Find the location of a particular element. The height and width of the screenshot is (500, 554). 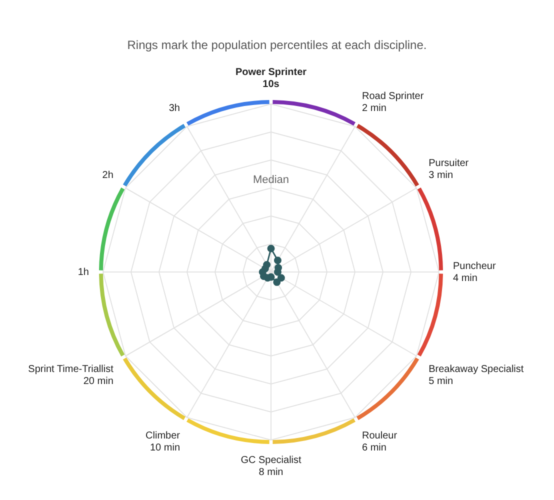

spoke-label: 2h is located at coordinates (108, 175).